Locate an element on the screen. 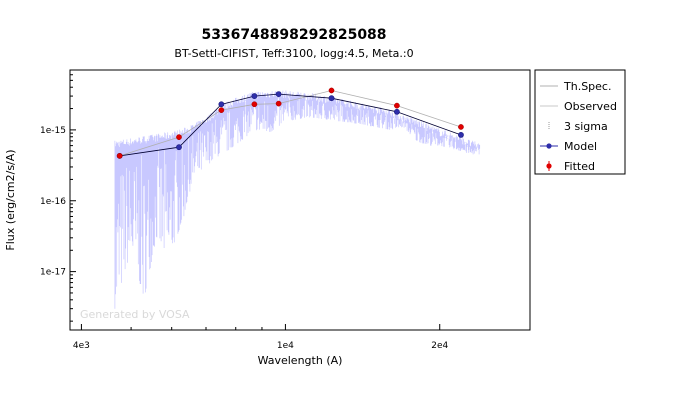  legend-label: Fitted is located at coordinates (579, 166).